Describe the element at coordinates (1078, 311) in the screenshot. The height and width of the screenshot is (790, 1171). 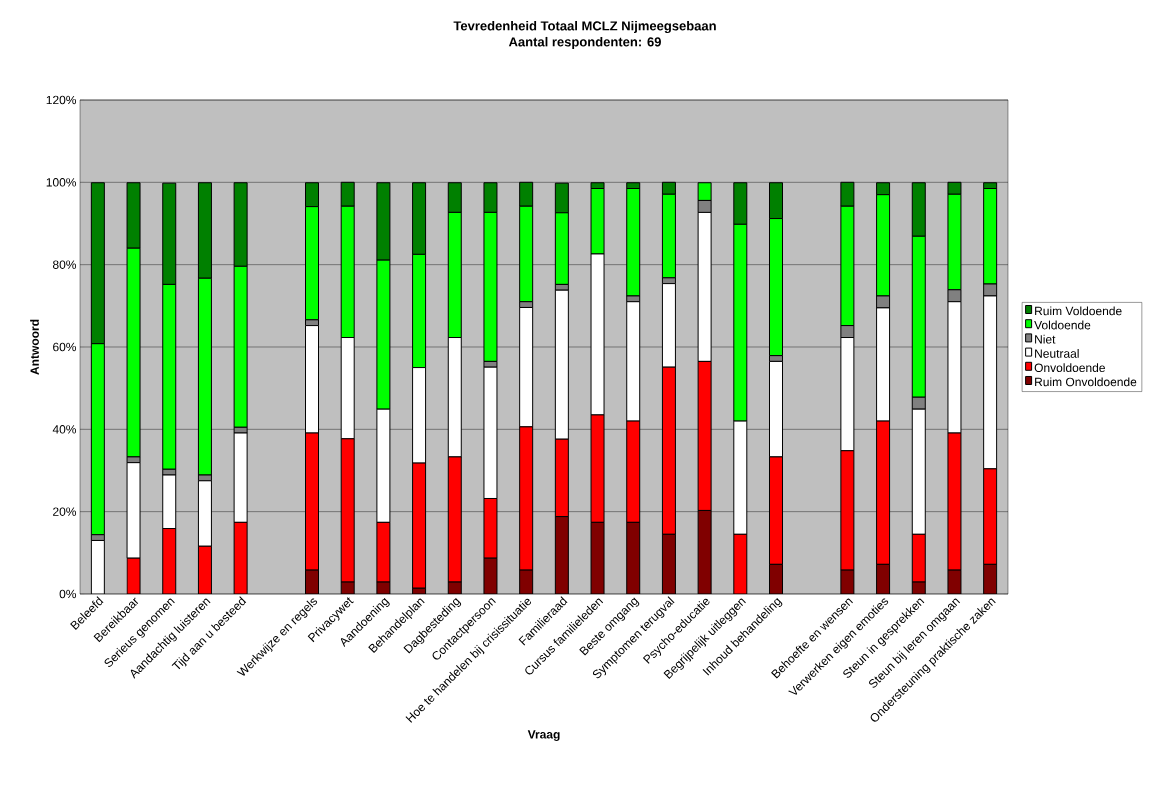
I see `legend-label: Ruim Voldoende` at that location.